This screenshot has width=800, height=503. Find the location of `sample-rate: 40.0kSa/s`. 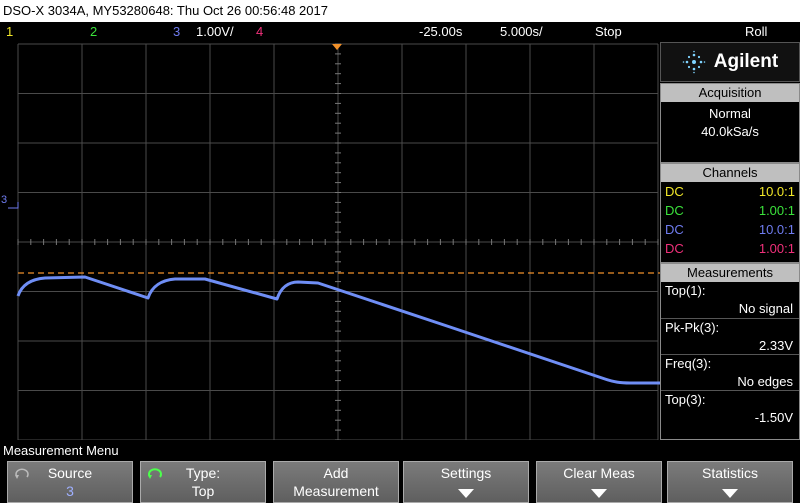

sample-rate: 40.0kSa/s is located at coordinates (730, 131).